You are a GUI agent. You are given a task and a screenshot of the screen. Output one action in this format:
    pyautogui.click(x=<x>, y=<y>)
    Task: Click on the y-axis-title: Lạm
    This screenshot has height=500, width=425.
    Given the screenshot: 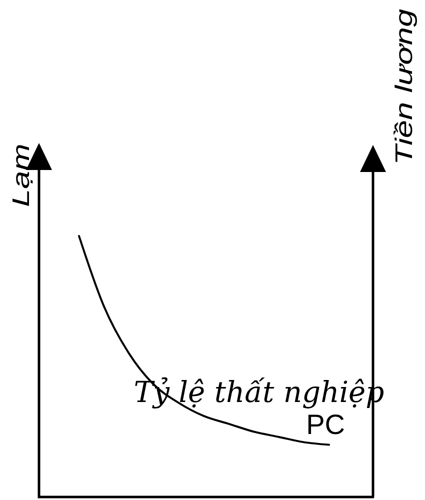 What is the action you would take?
    pyautogui.click(x=21, y=175)
    